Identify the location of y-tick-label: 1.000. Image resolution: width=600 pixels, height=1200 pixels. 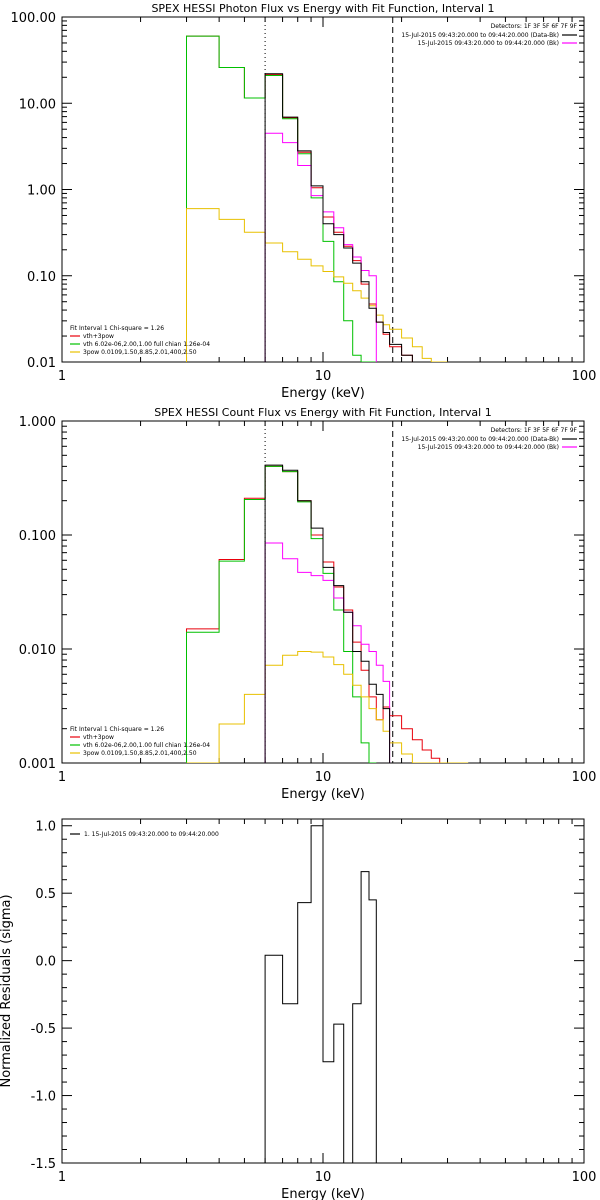
(37, 422).